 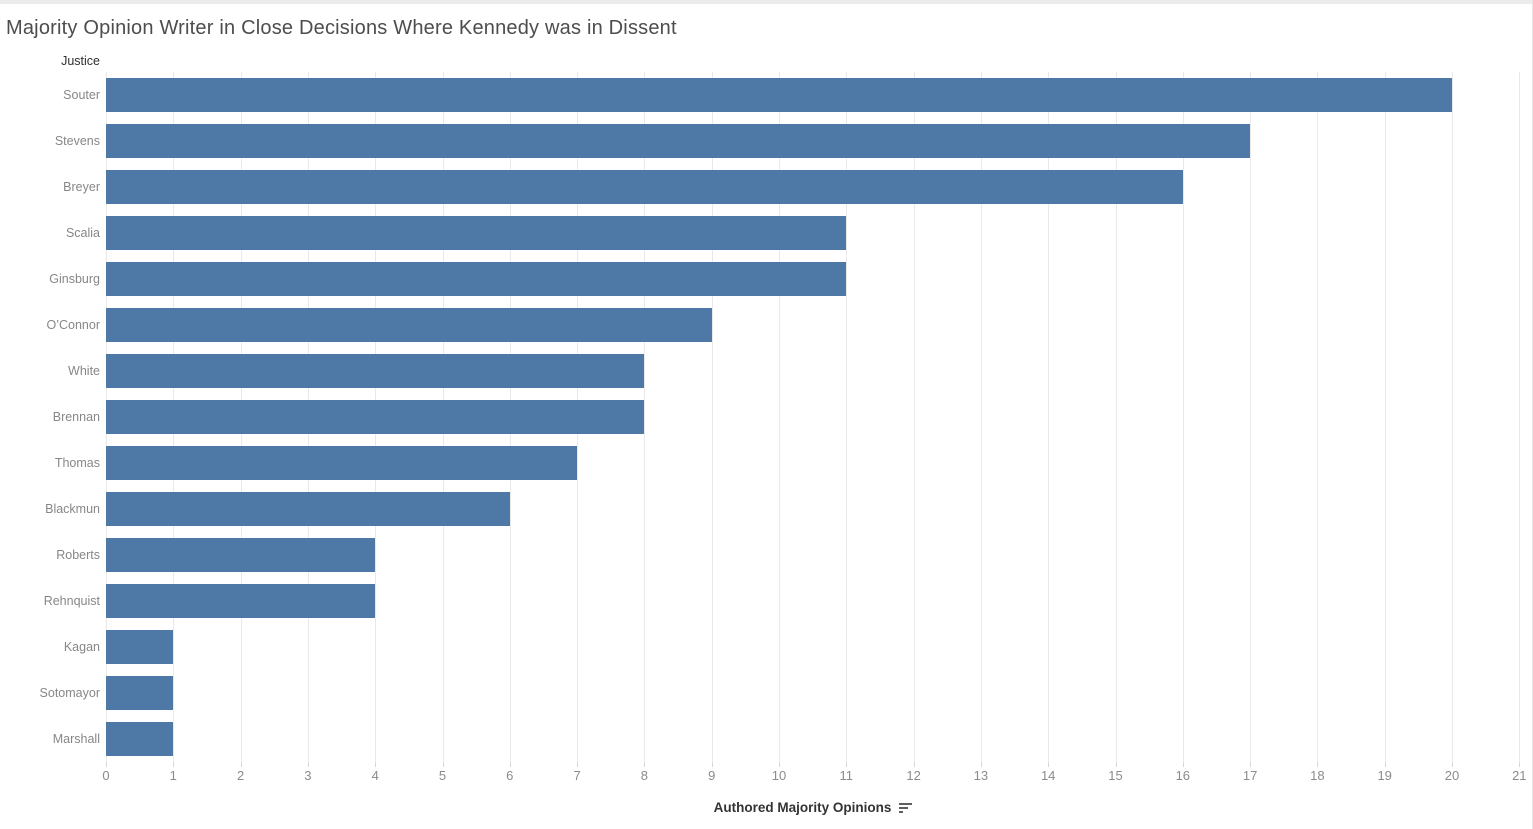 I want to click on x-tick-label: 15, so click(x=1115, y=775).